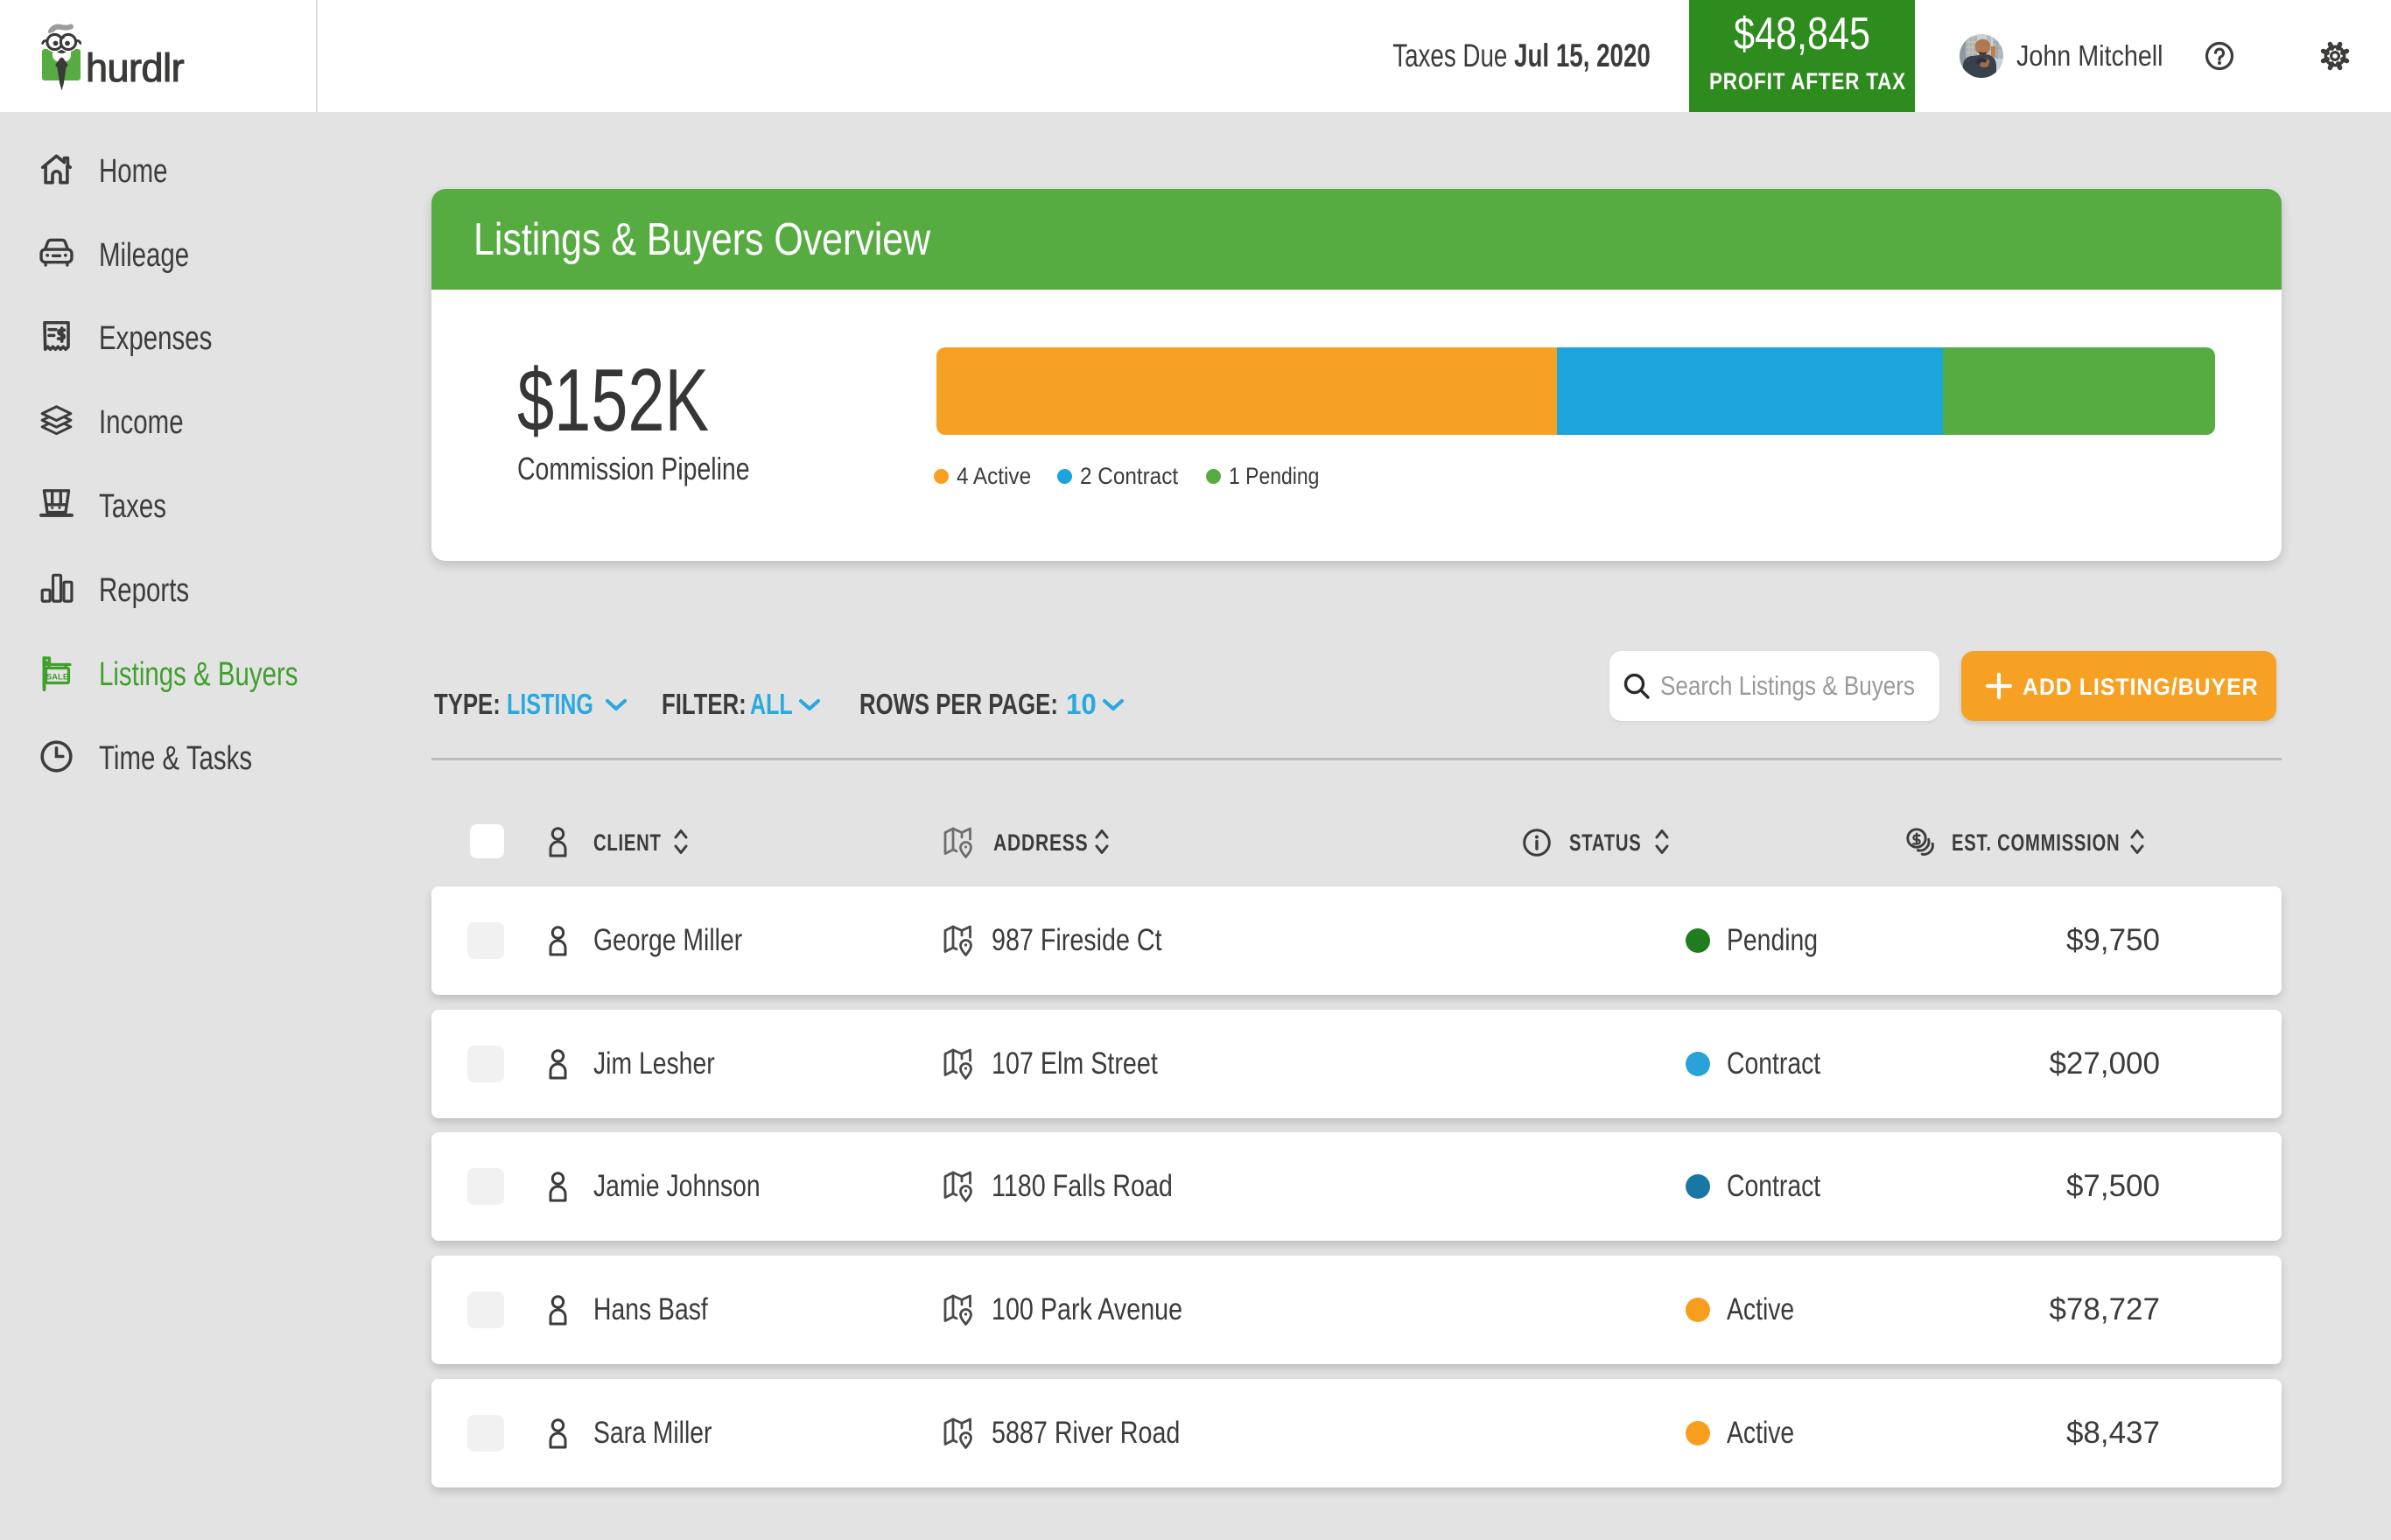 The width and height of the screenshot is (2391, 1540). Describe the element at coordinates (57, 677) in the screenshot. I see `svg-text: SALE` at that location.